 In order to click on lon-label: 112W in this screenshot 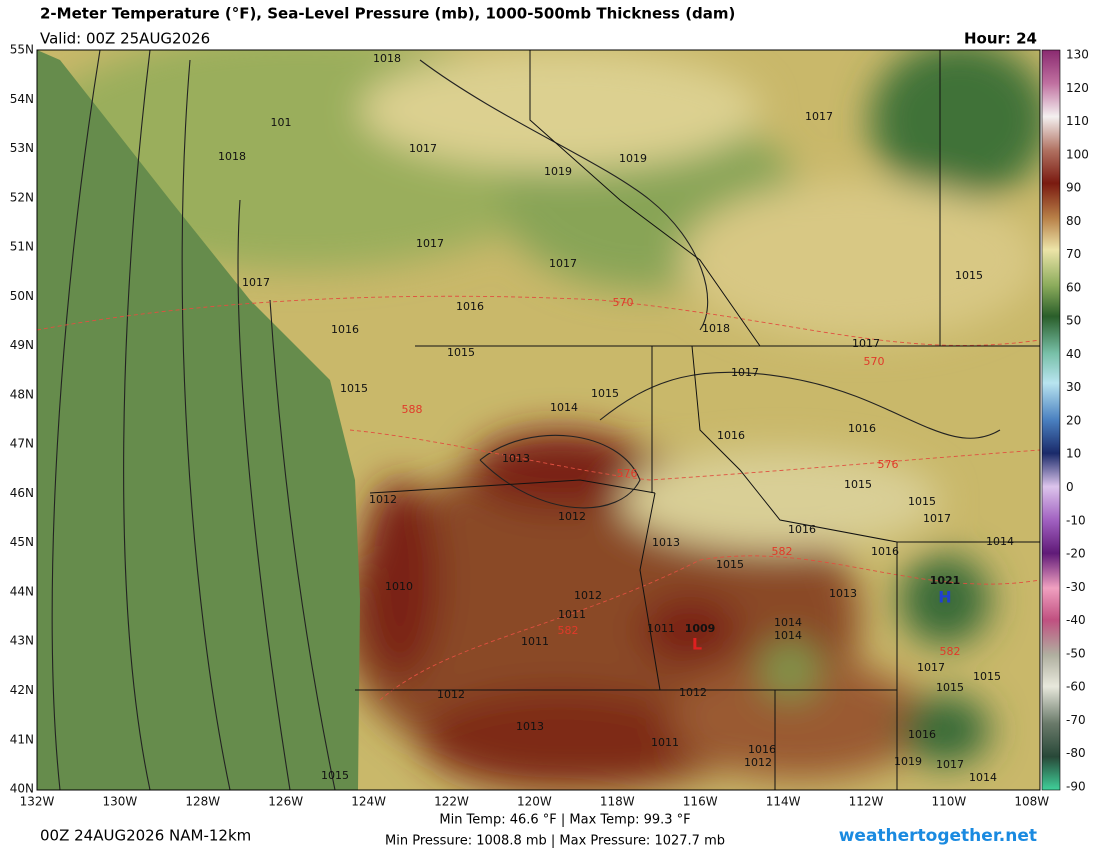, I will do `click(866, 802)`.